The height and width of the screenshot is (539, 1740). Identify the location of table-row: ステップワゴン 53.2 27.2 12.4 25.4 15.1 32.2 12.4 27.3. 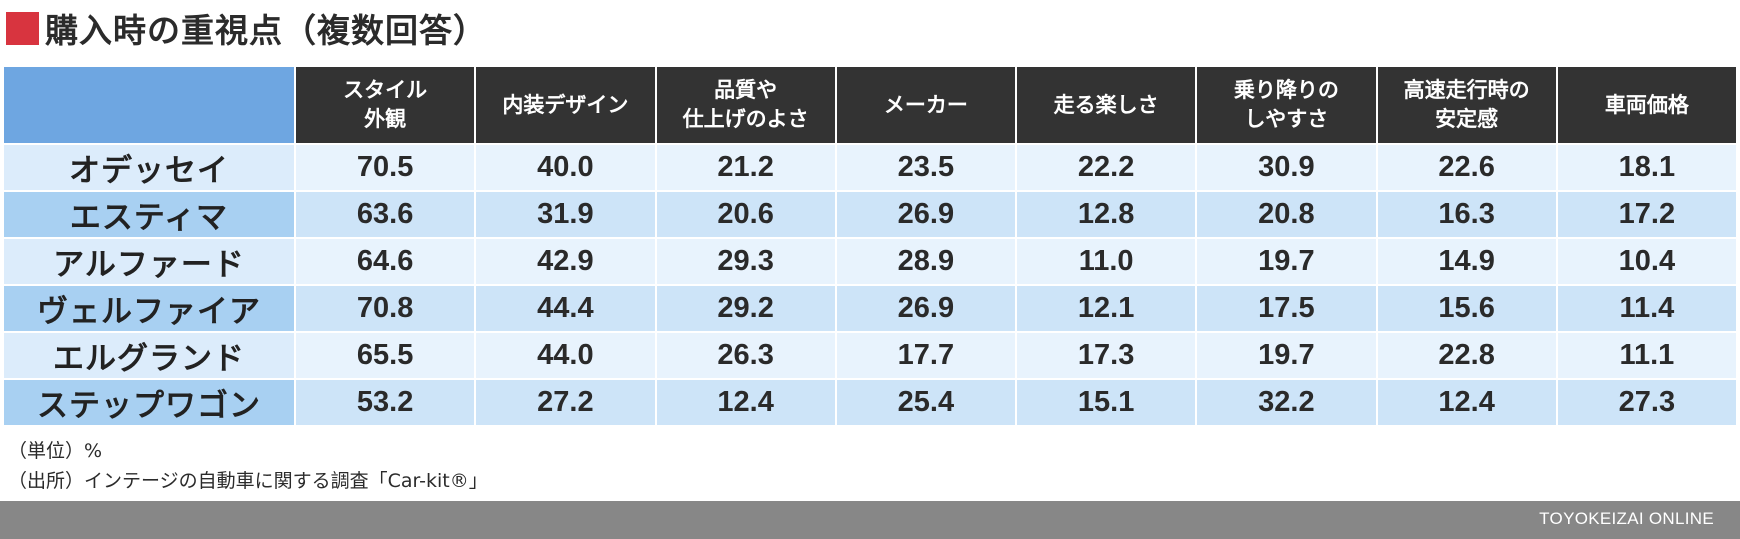
(870, 402).